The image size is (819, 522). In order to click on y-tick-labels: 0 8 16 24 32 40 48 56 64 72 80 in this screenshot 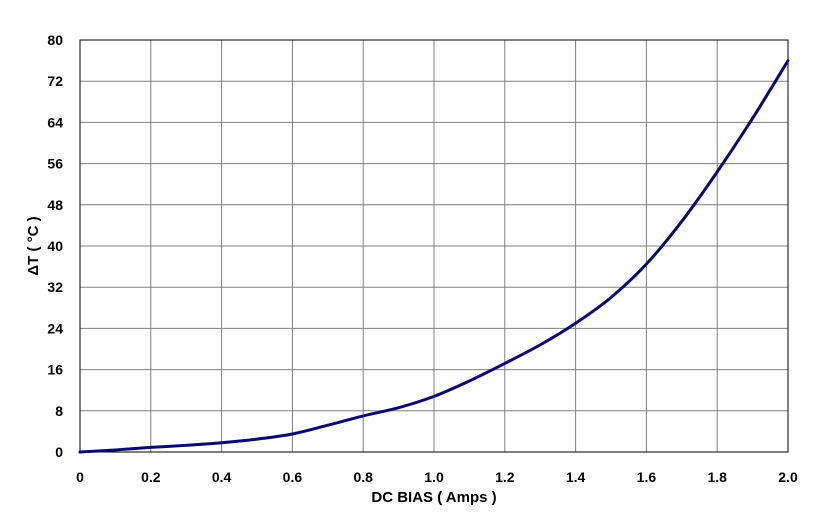, I will do `click(55, 246)`.